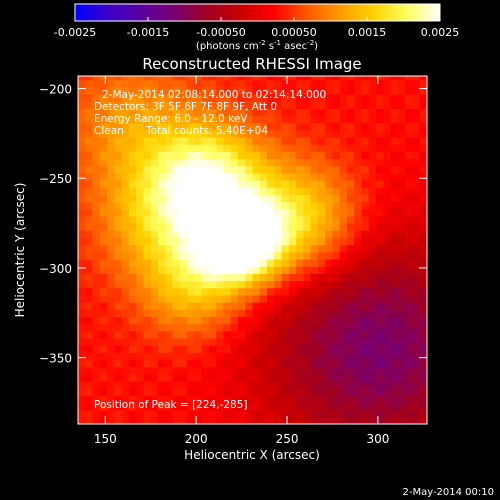 This screenshot has height=500, width=500. Describe the element at coordinates (251, 64) in the screenshot. I see `chart-title: Reconstructed RHESSI Image` at that location.